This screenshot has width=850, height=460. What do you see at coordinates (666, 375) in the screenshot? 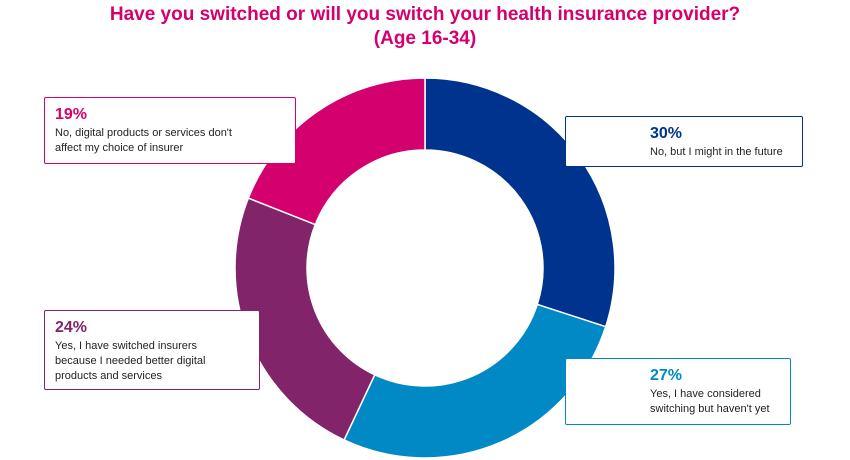
I see `value-label: 27%` at bounding box center [666, 375].